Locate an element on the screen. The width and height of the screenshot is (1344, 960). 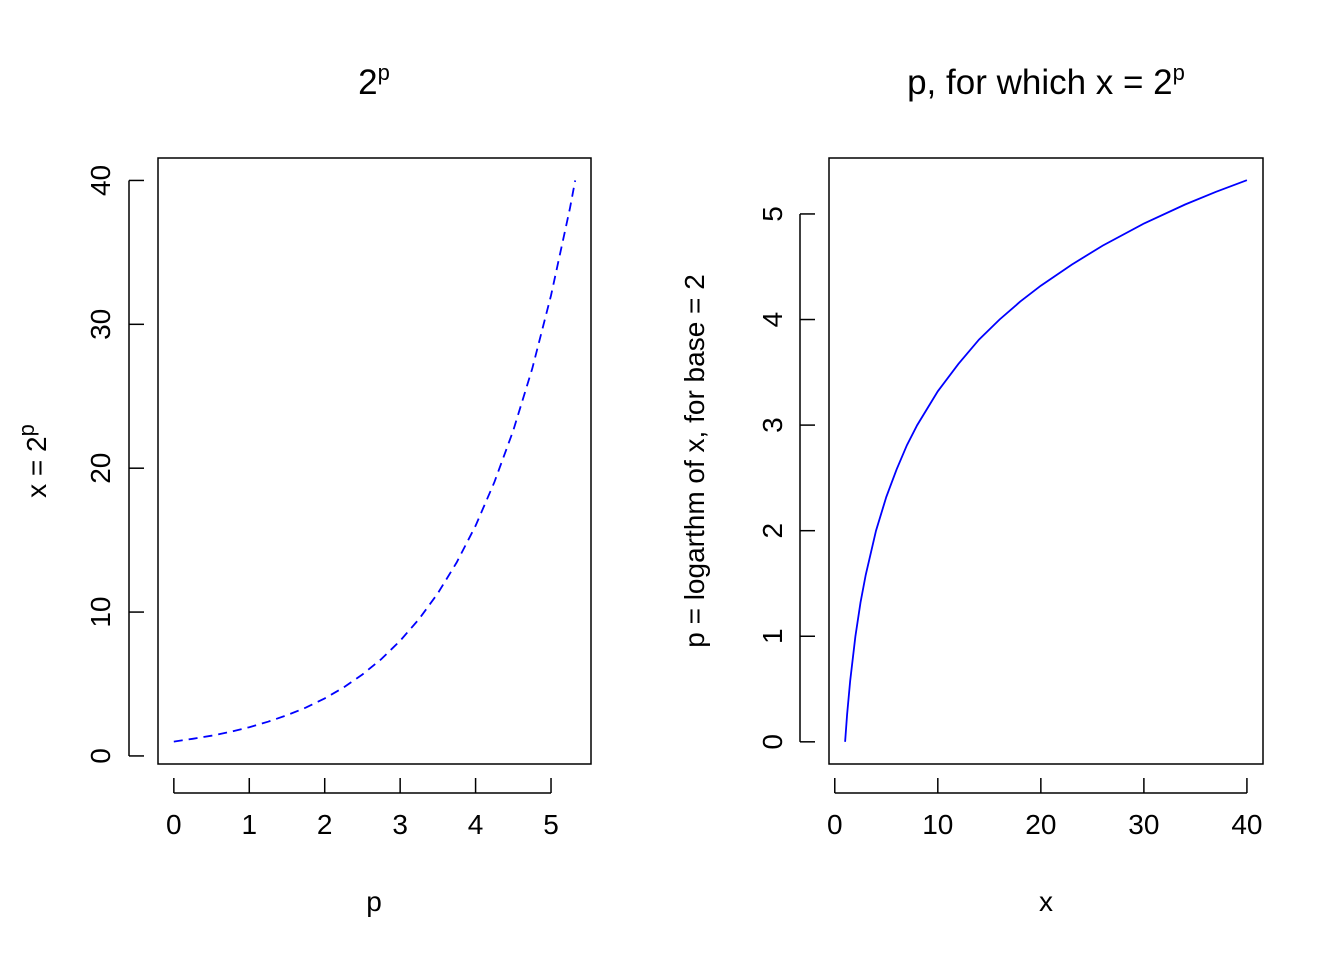
y-tick-label: 1 is located at coordinates (772, 636).